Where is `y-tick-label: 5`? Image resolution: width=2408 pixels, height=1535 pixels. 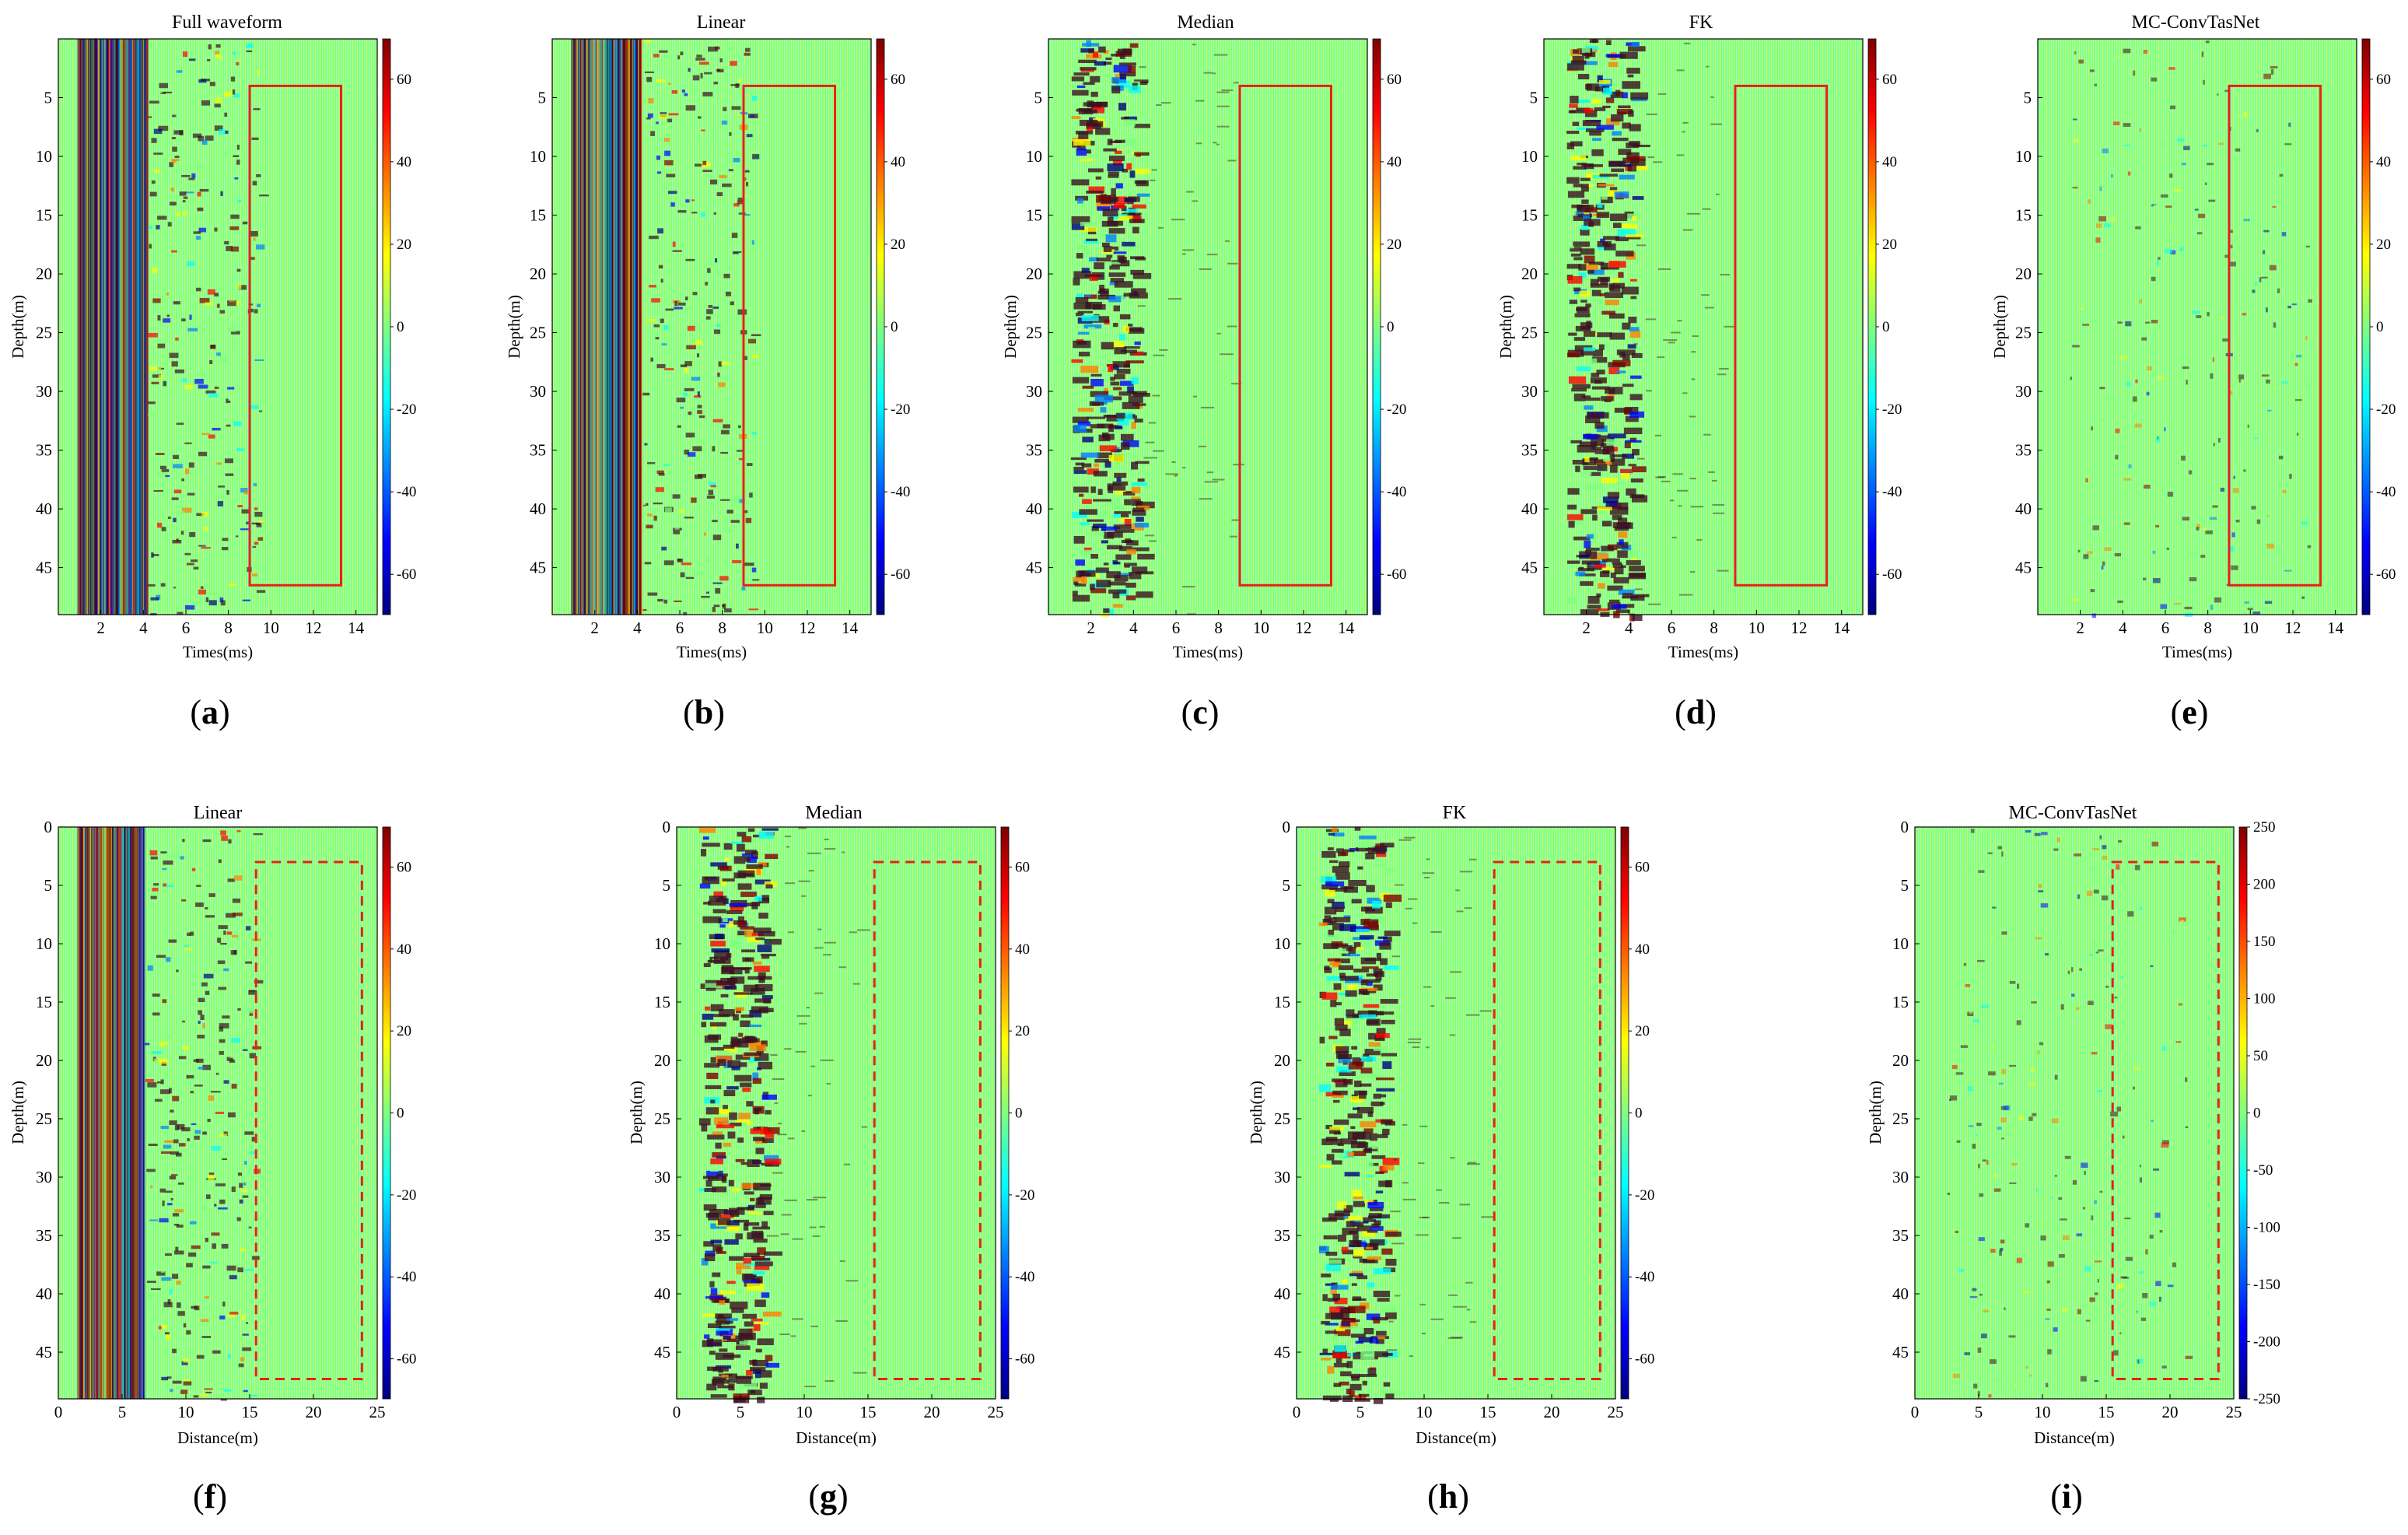 y-tick-label: 5 is located at coordinates (542, 98).